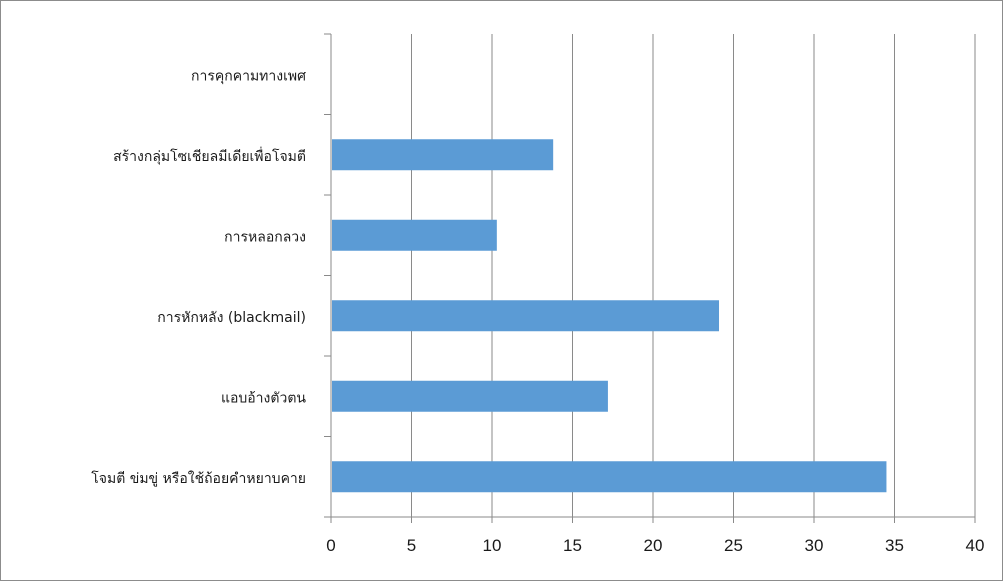  Describe the element at coordinates (814, 545) in the screenshot. I see `x-tick-label: 30` at that location.